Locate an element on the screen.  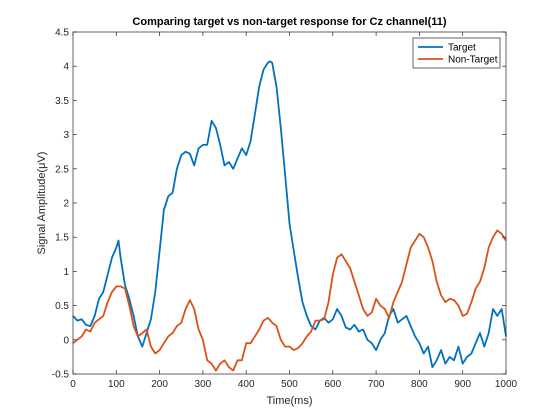
x-tick-label: 800 is located at coordinates (419, 384).